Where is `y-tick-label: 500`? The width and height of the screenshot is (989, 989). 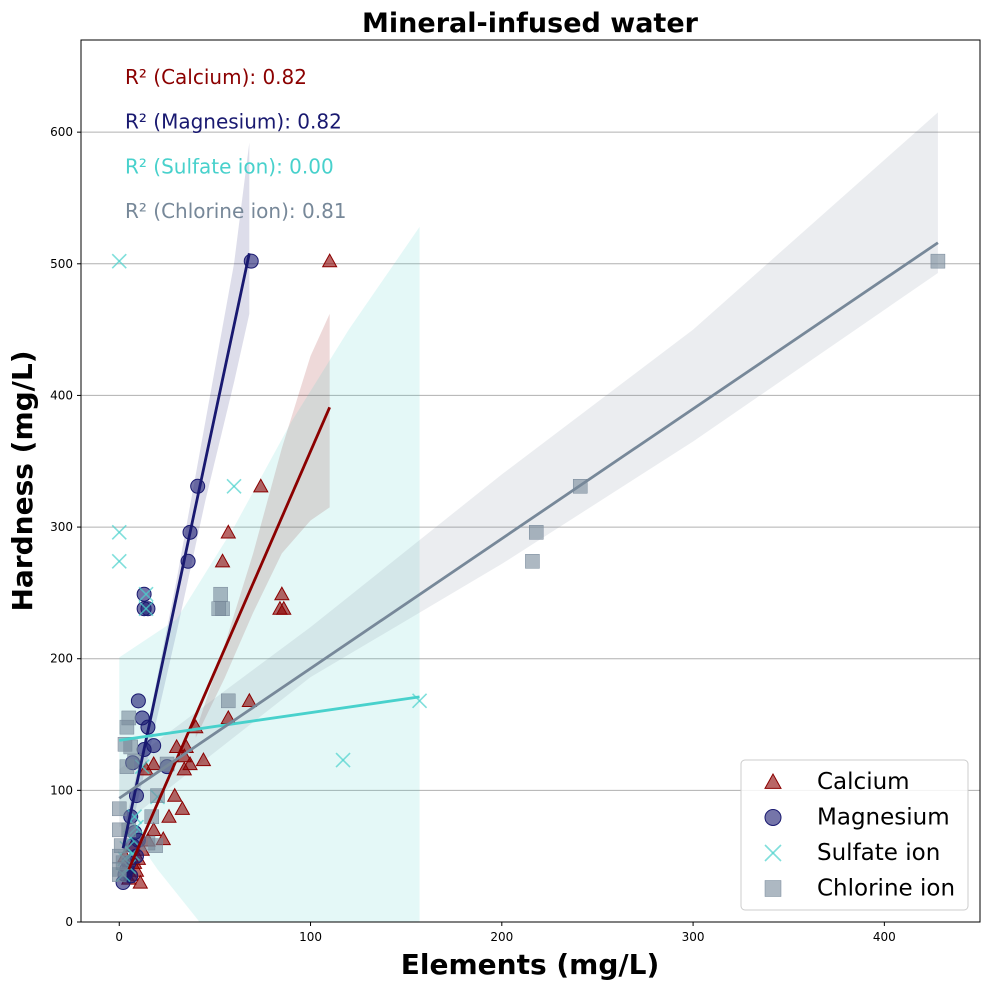
y-tick-label: 500 is located at coordinates (61, 264).